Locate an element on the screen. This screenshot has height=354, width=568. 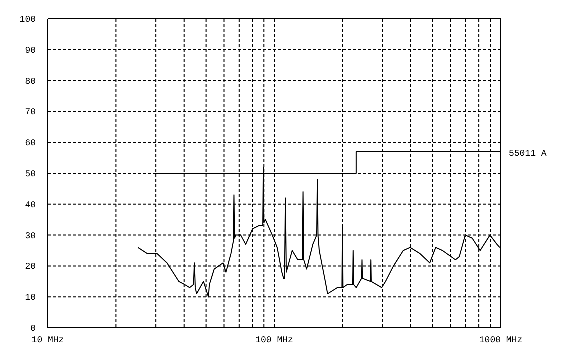
y-tick-label: 0 is located at coordinates (33, 329).